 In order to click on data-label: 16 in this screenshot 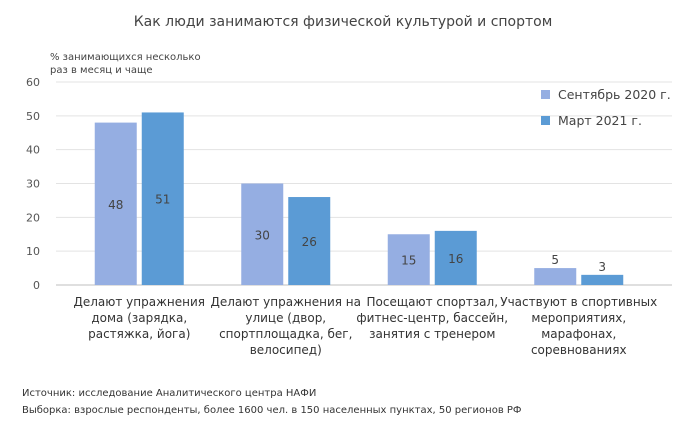, I will do `click(455, 259)`.